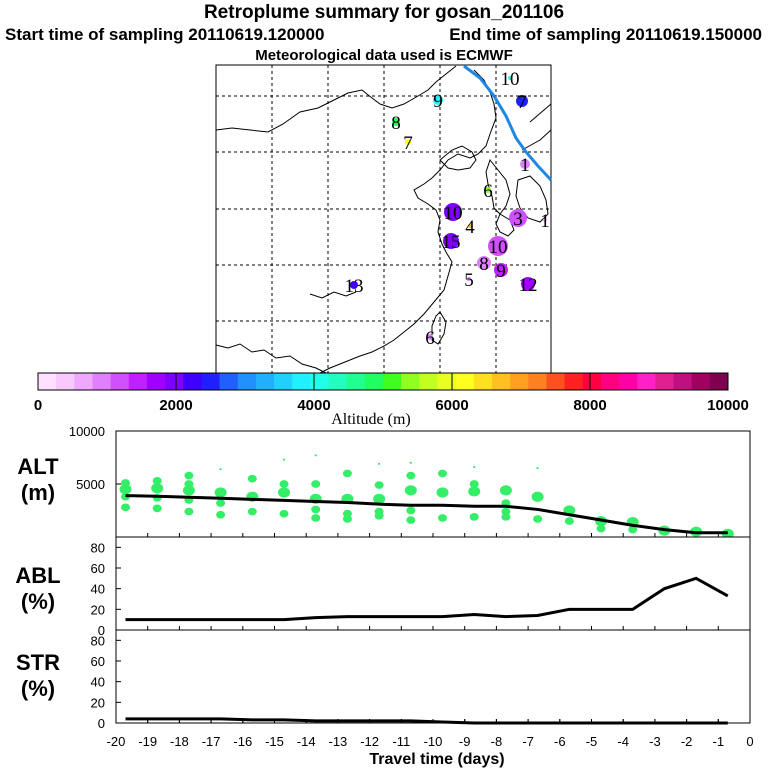 The width and height of the screenshot is (768, 768). What do you see at coordinates (469, 280) in the screenshot?
I see `map-point-label: 5` at bounding box center [469, 280].